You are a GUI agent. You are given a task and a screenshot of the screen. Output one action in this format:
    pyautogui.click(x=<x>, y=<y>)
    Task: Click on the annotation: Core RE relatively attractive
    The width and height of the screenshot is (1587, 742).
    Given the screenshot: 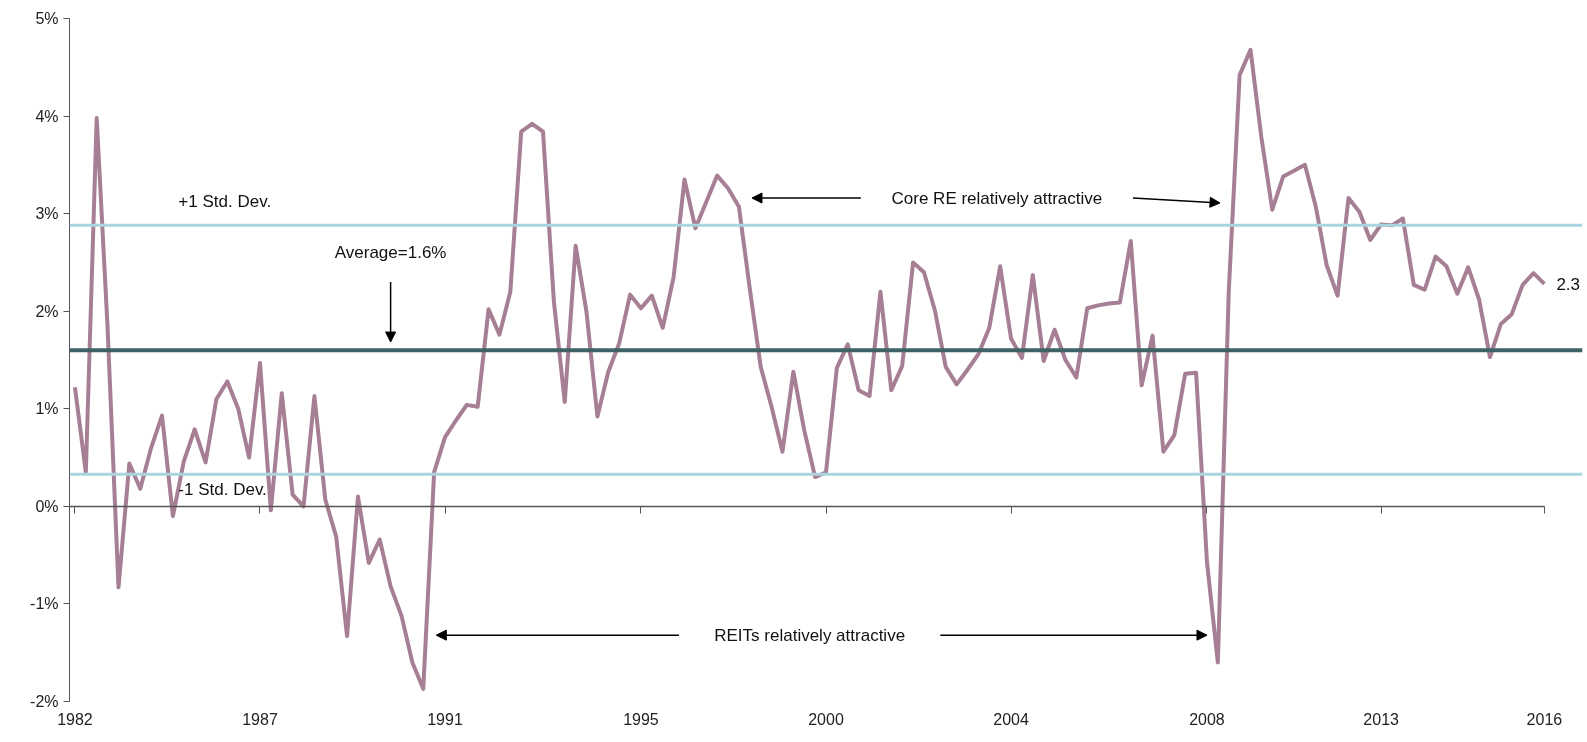 What is the action you would take?
    pyautogui.click(x=997, y=198)
    